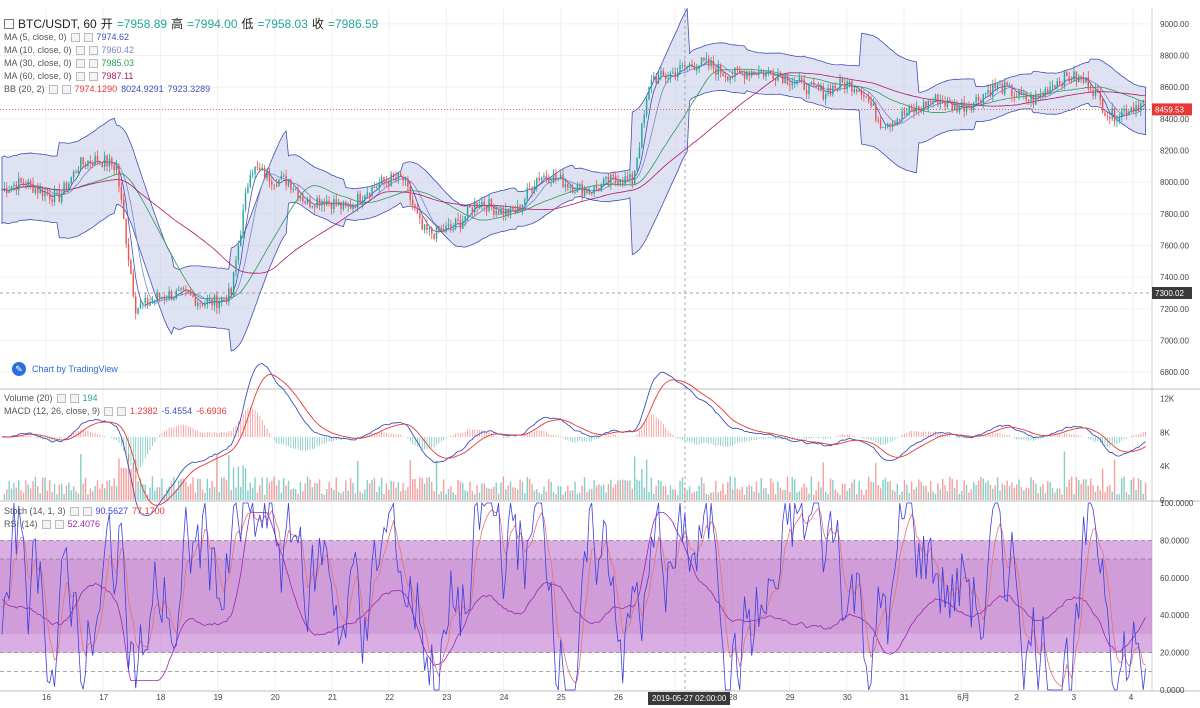 This screenshot has height=708, width=1200. I want to click on legend-ma30: MA (30, close, 0) 7985.03, so click(69, 63).